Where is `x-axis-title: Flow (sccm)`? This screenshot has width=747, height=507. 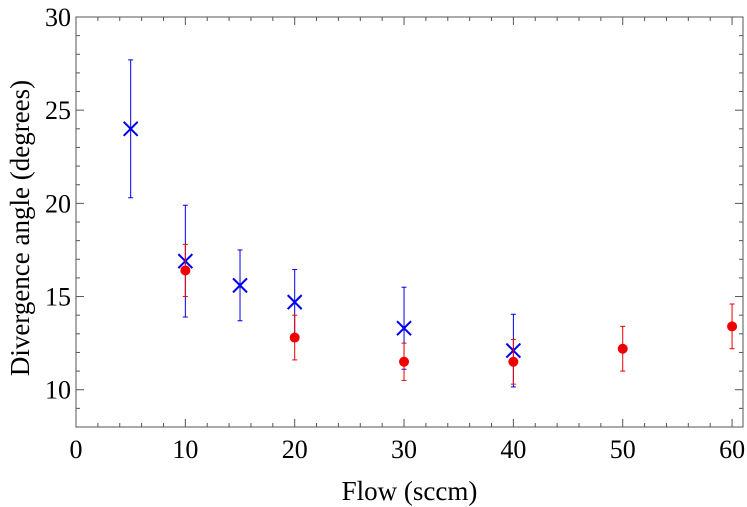
x-axis-title: Flow (sccm) is located at coordinates (410, 491).